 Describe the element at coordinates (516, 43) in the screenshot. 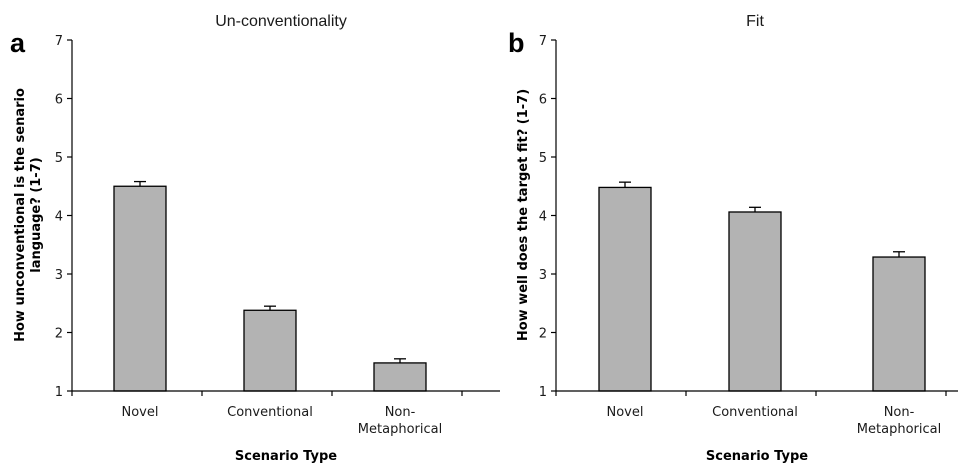

I see `panel-letter-b: b` at that location.